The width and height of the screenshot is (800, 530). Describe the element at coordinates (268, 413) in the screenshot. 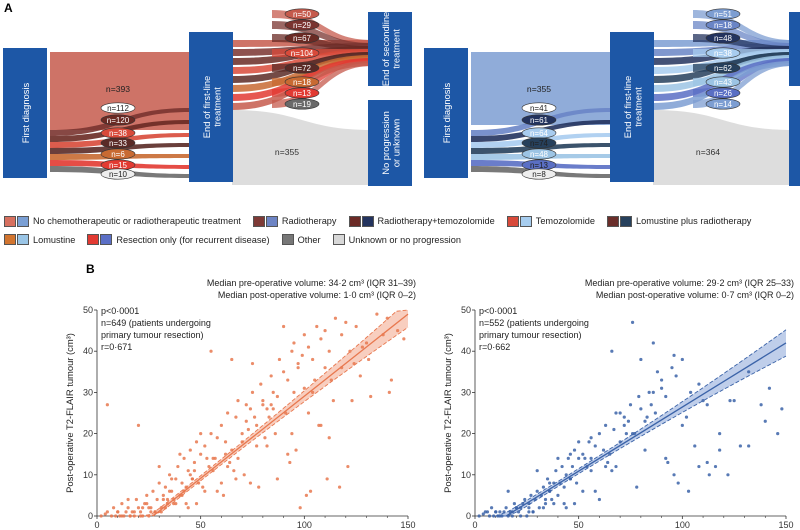

I see `ci-band` at that location.